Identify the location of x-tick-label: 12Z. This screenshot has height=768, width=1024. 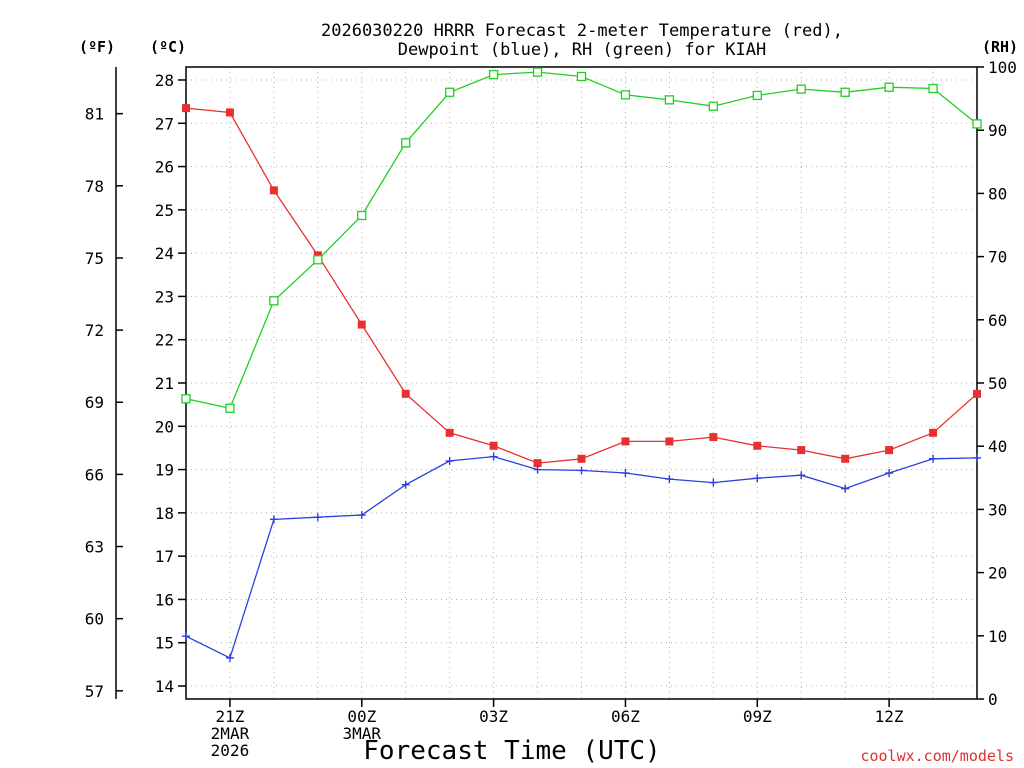
(889, 716).